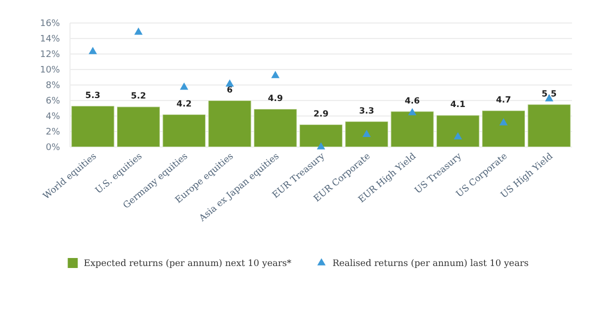  I want to click on y-tick-label: 12%, so click(50, 55).